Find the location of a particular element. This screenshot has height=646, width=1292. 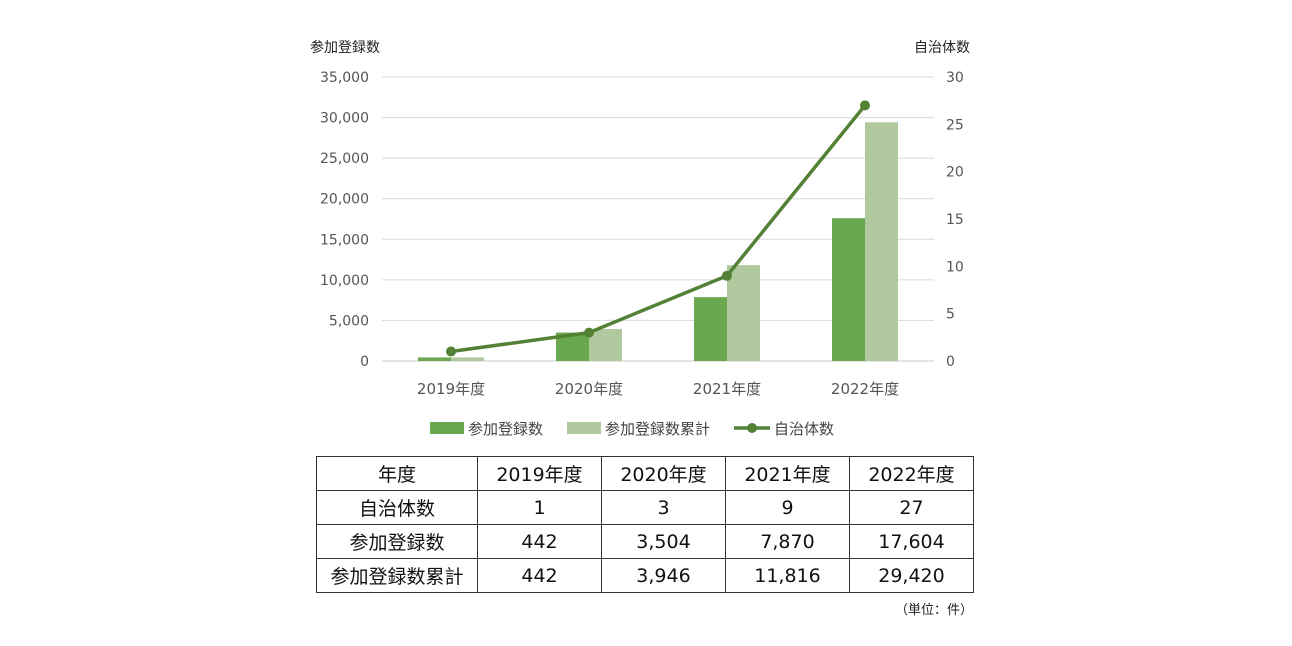

table-row-label: 自治体数 is located at coordinates (397, 507).